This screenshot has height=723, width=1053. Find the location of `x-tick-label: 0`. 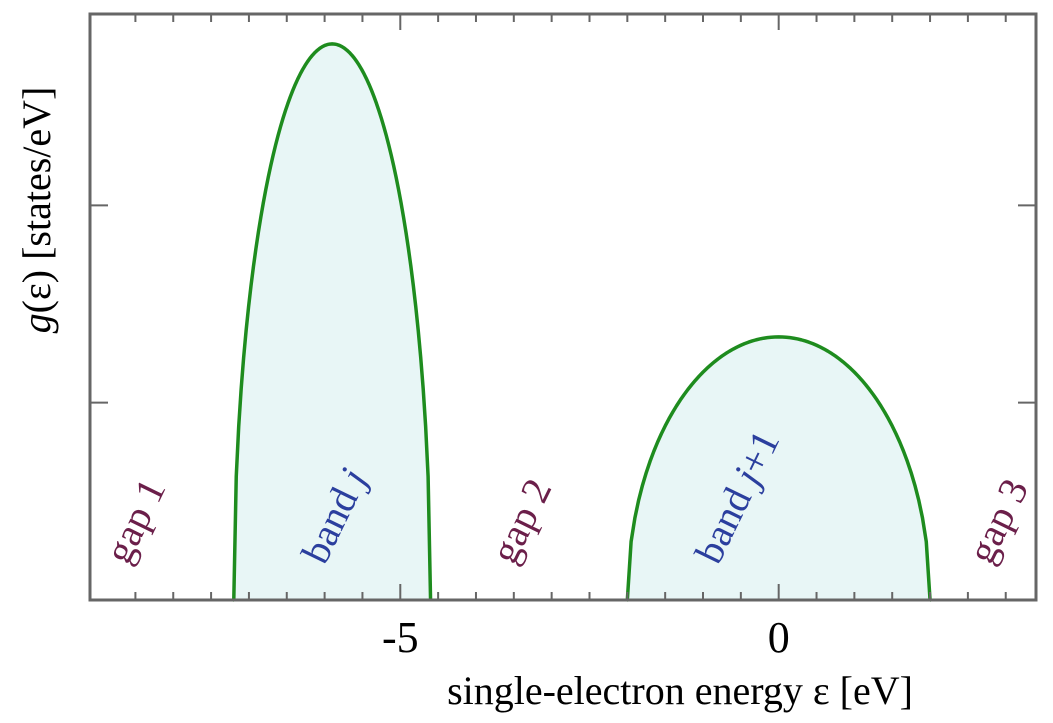

x-tick-label: 0 is located at coordinates (779, 637).